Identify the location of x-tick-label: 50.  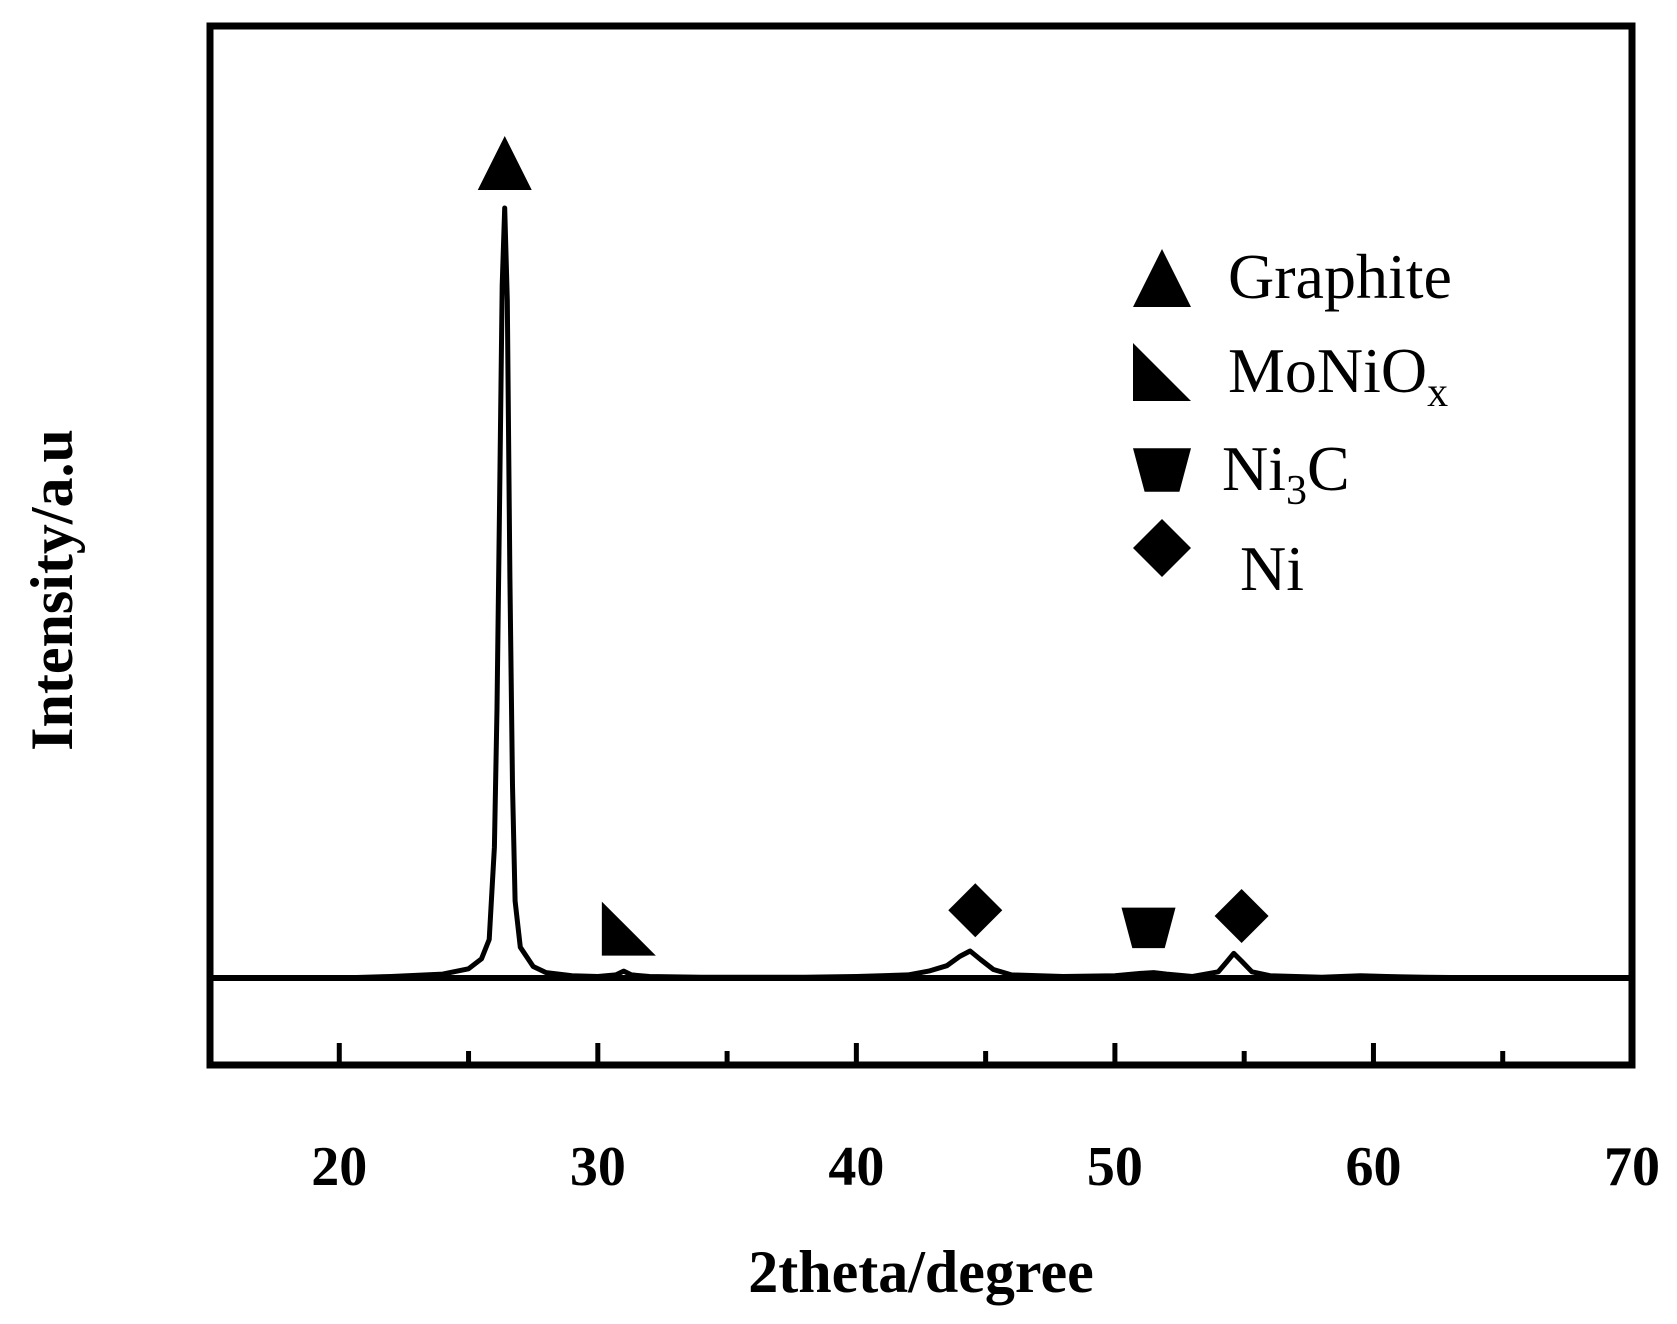
(1115, 1167).